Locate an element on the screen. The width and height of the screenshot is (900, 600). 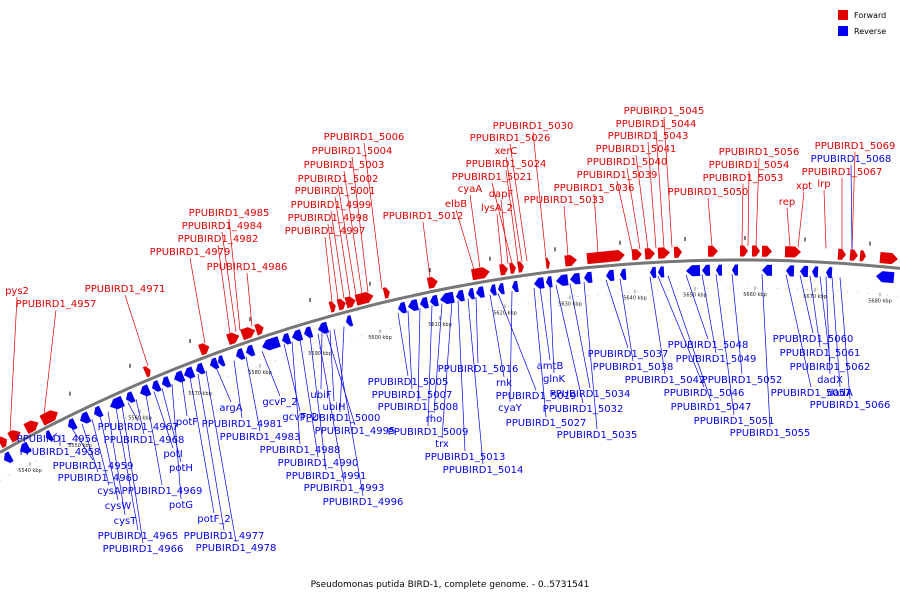
gene-label: PPUBIRD1_5049 is located at coordinates (716, 359).